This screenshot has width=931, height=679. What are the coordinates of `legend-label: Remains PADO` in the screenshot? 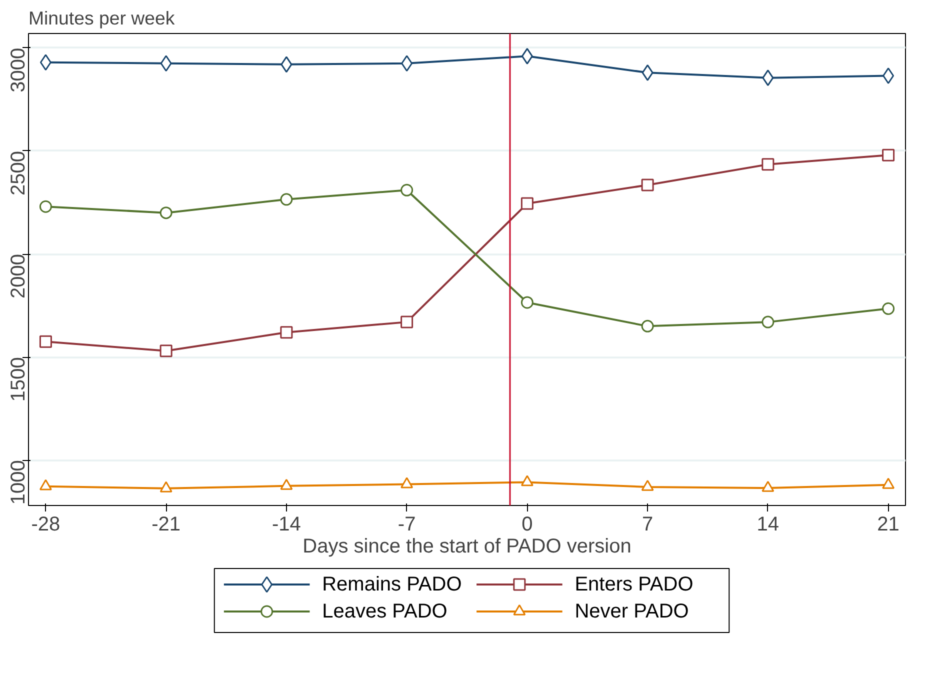 It's located at (392, 585).